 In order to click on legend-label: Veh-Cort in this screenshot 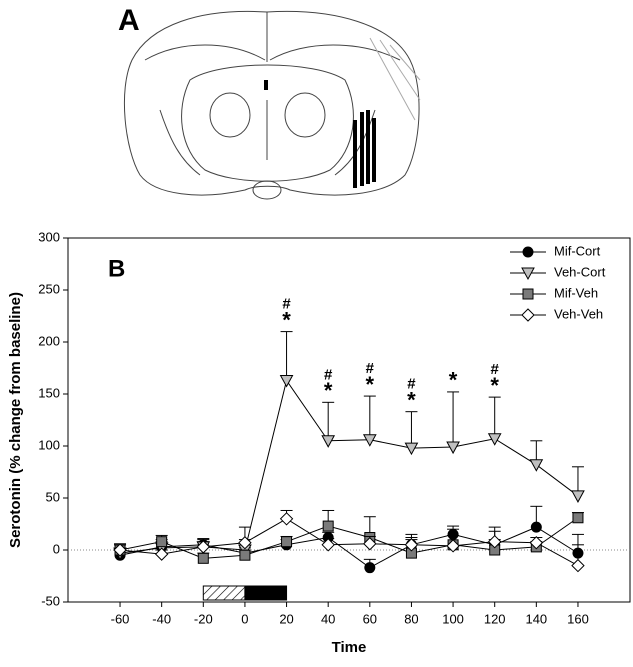, I will do `click(580, 271)`.